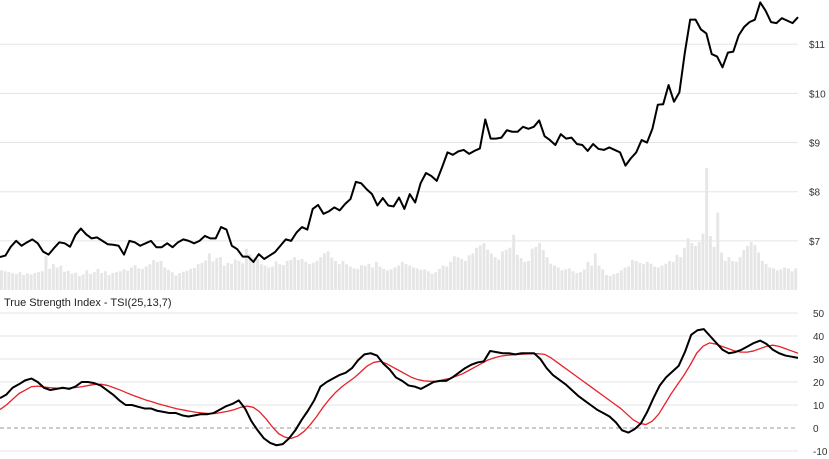 Image resolution: width=829 pixels, height=459 pixels. I want to click on indicator-tick-label: 30, so click(819, 360).